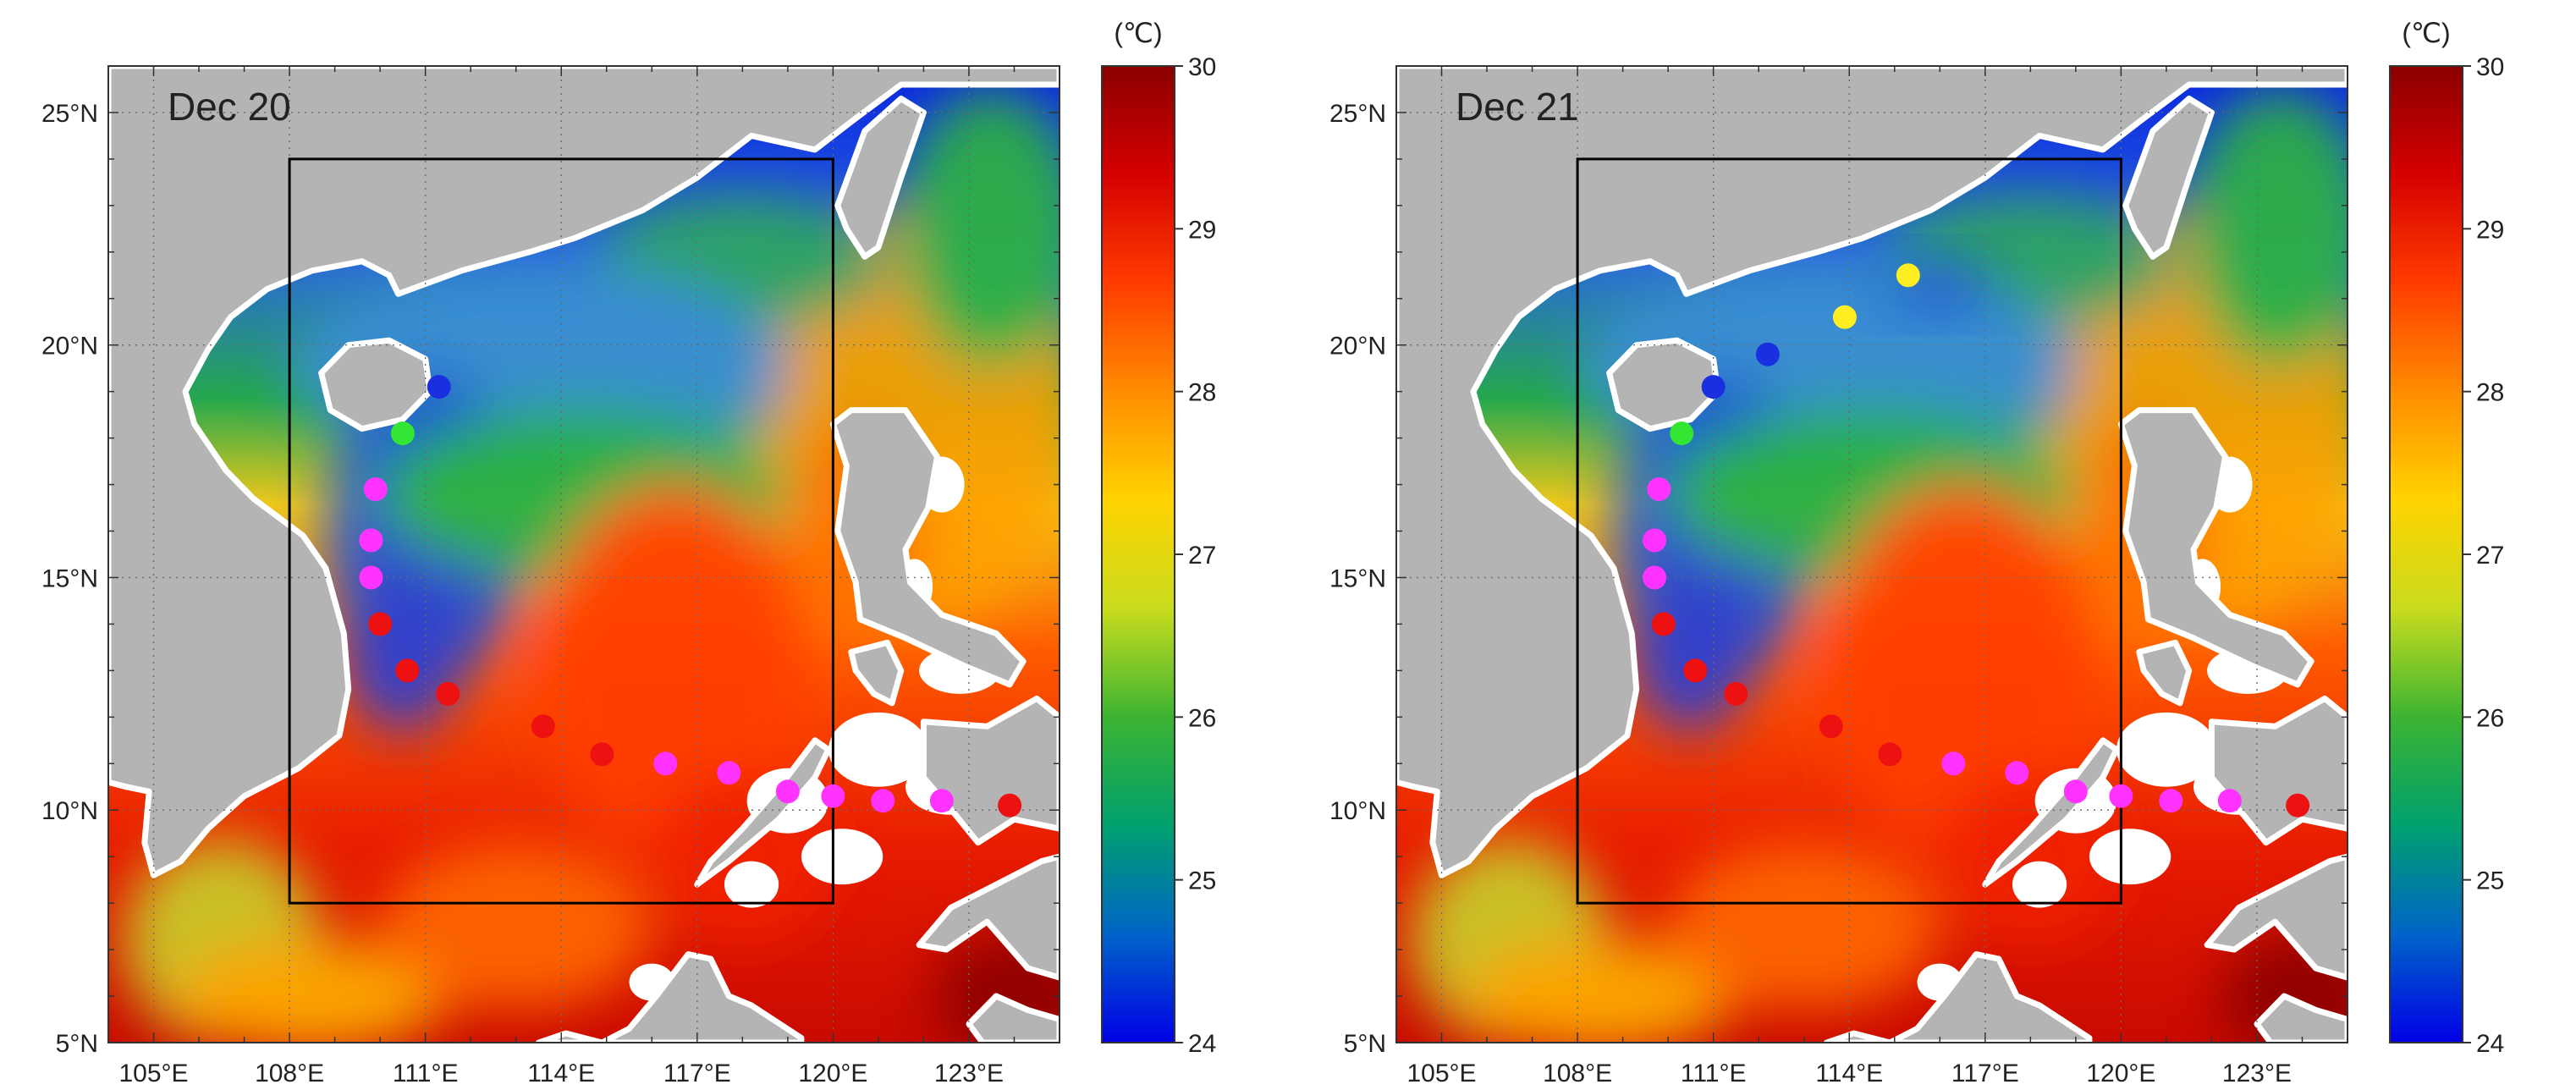 This screenshot has height=1090, width=2576. I want to click on lon-tick-label: 114°E, so click(561, 1073).